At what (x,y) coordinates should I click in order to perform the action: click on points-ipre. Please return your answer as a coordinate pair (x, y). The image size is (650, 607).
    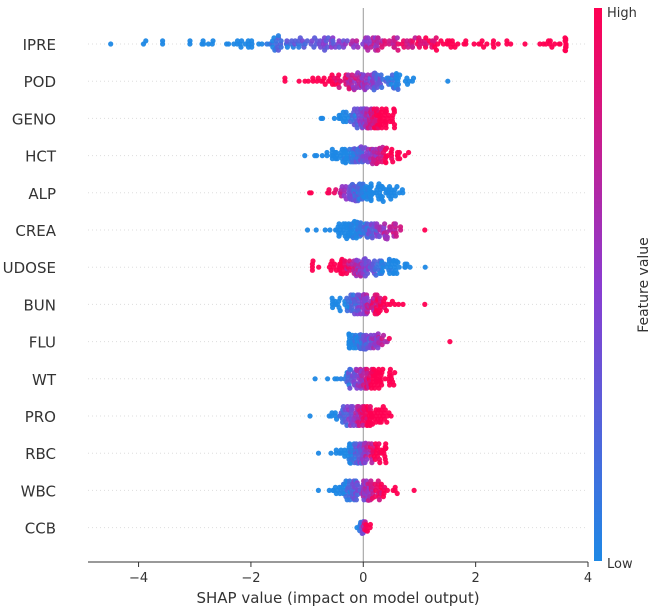
    Looking at the image, I should click on (338, 43).